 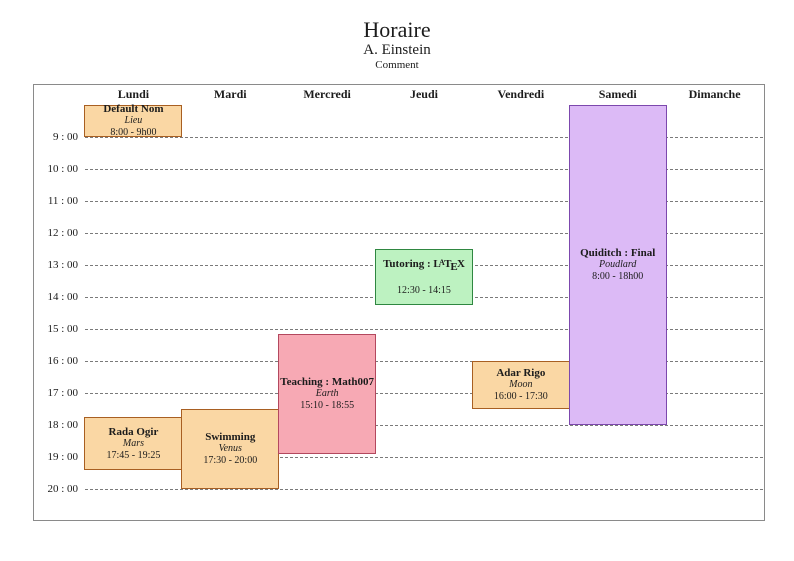 What do you see at coordinates (133, 431) in the screenshot?
I see `event-title: Rada Ogir` at bounding box center [133, 431].